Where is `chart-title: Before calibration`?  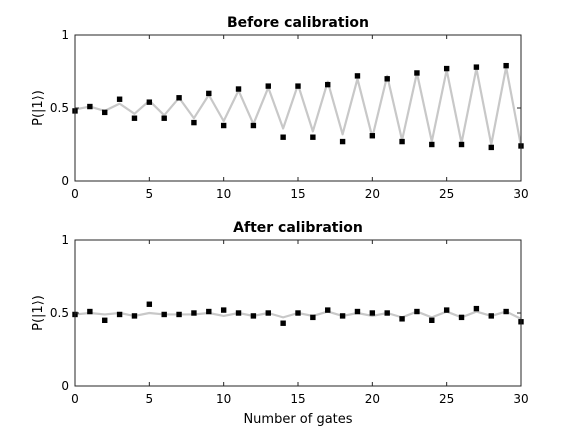 chart-title: Before calibration is located at coordinates (298, 23).